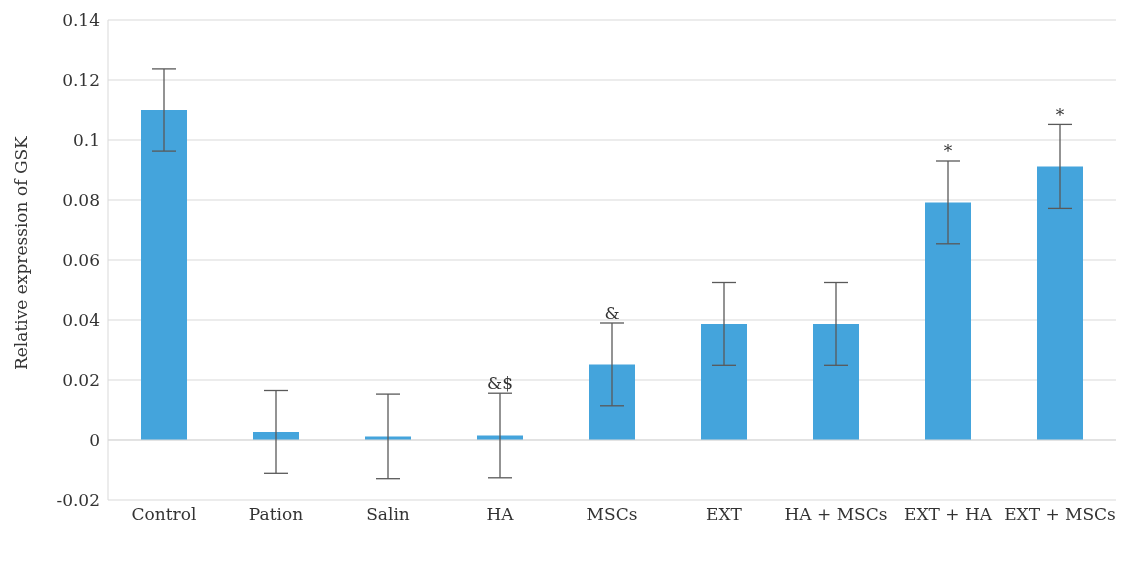 This screenshot has width=1134, height=564. Describe the element at coordinates (21, 252) in the screenshot. I see `y-axis-title: Relative expression of GSK` at that location.